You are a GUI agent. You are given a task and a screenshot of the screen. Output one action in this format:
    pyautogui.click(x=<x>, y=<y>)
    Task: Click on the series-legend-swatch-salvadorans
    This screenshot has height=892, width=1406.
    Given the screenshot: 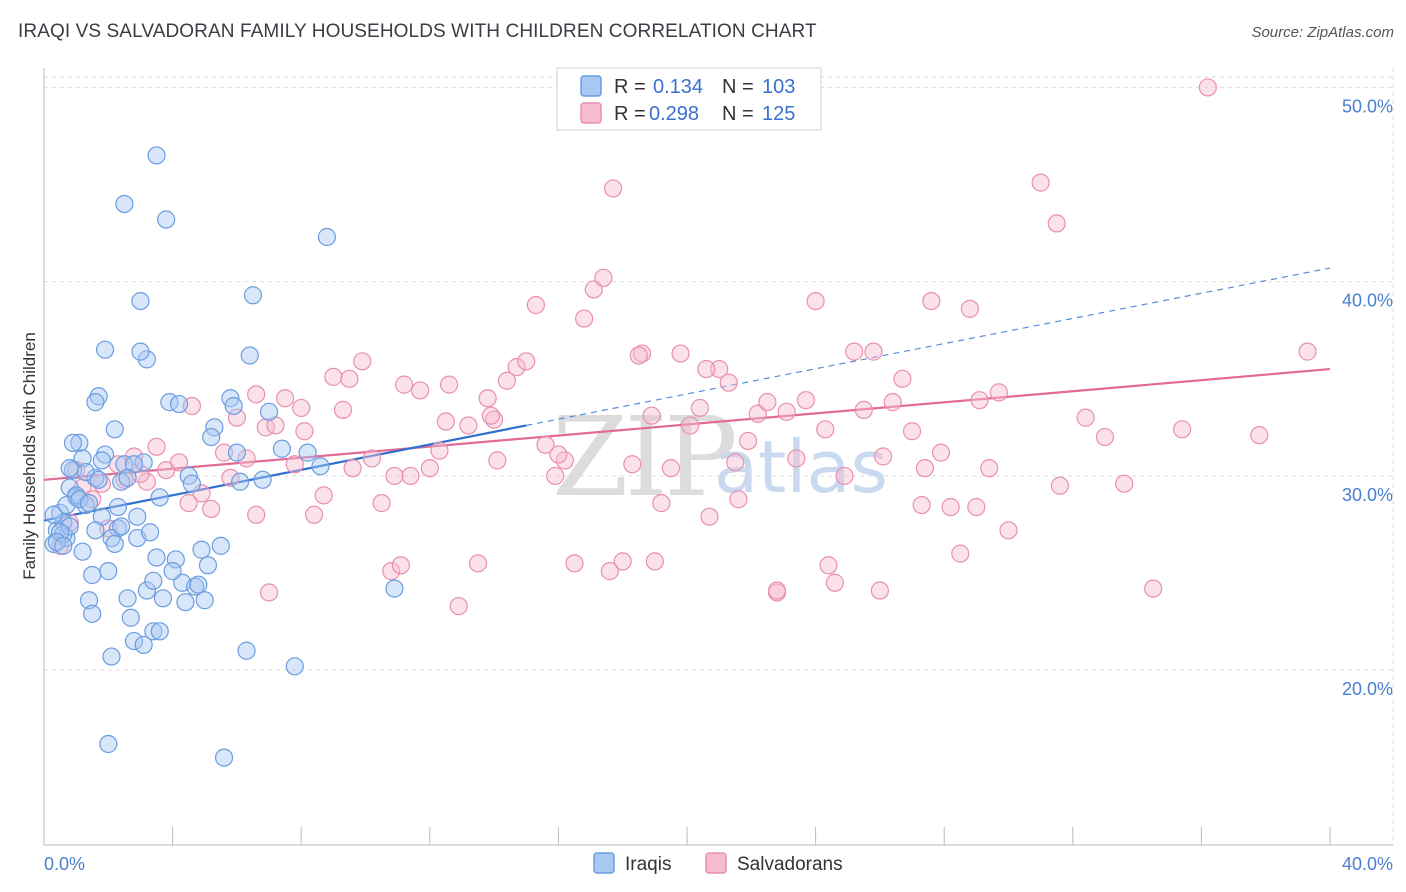 What is the action you would take?
    pyautogui.click(x=716, y=863)
    